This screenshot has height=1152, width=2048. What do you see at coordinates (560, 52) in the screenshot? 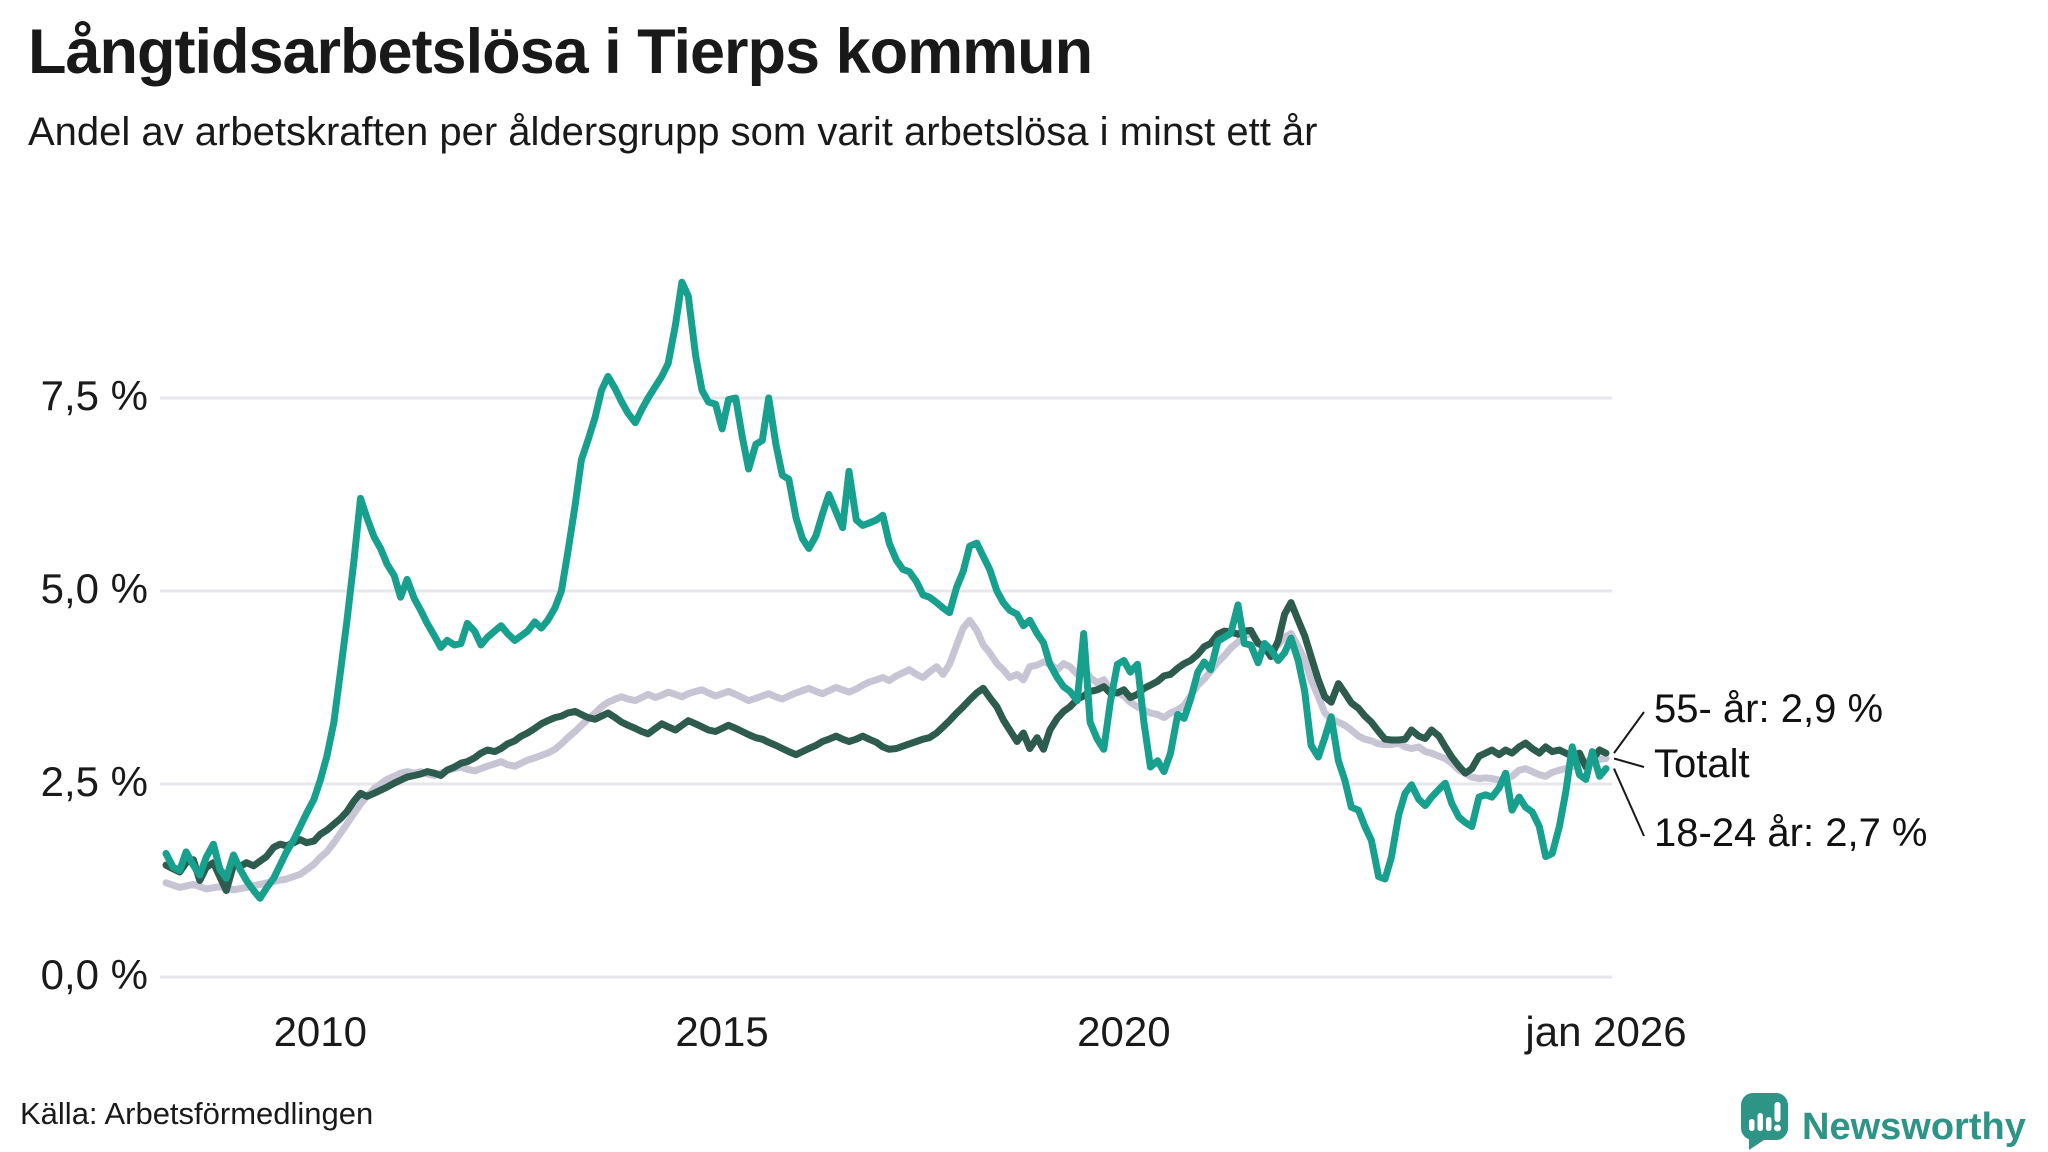
I see `page-title: Långtidsarbetslösa i Tierps kommun` at bounding box center [560, 52].